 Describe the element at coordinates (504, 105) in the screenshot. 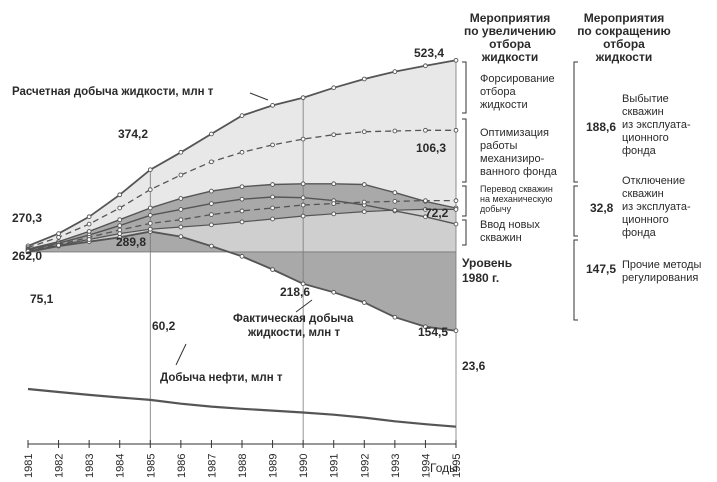

I see `legend-forcing-line3: жидкости` at that location.